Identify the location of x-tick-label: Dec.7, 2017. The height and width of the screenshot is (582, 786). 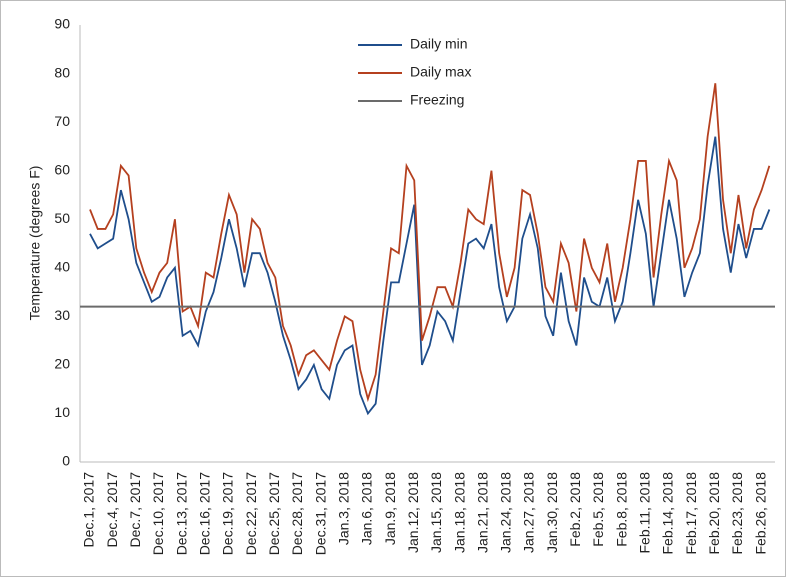
(135, 510).